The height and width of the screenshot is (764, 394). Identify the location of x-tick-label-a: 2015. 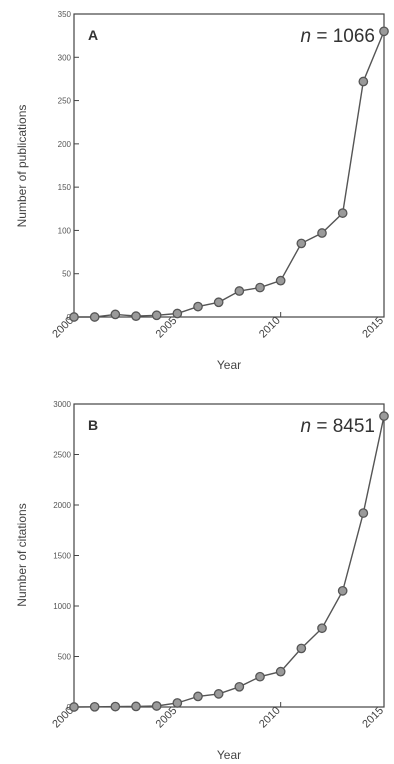
(373, 328).